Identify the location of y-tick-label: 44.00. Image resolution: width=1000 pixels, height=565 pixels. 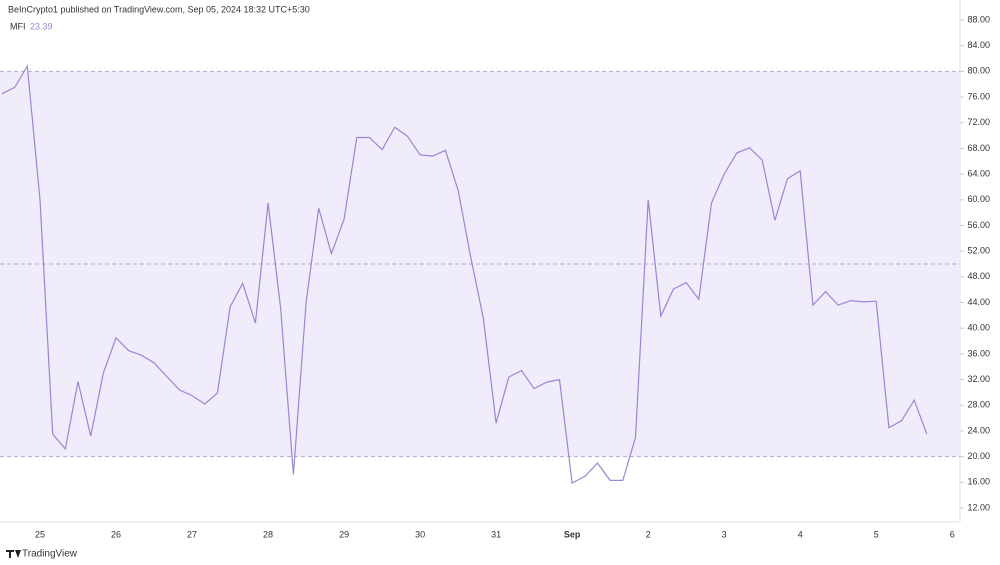
(978, 302).